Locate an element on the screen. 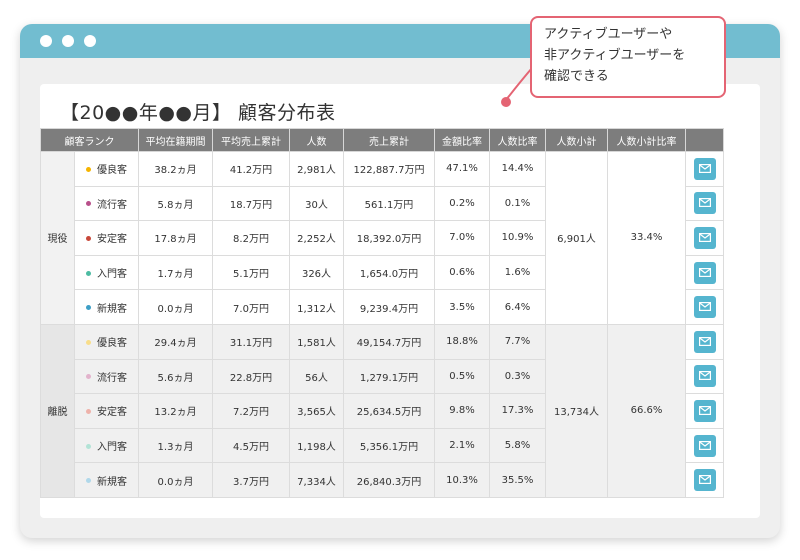 The height and width of the screenshot is (560, 800). avg-tenure-cell: 13.2ヵ月 is located at coordinates (175, 411).